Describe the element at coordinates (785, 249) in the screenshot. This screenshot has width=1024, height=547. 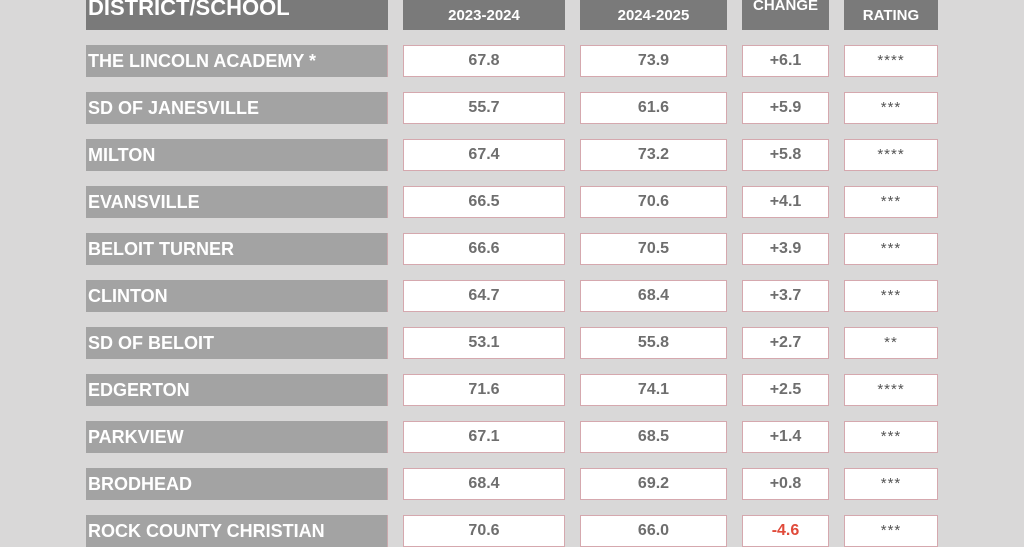
I see `score-change: +3.9` at that location.